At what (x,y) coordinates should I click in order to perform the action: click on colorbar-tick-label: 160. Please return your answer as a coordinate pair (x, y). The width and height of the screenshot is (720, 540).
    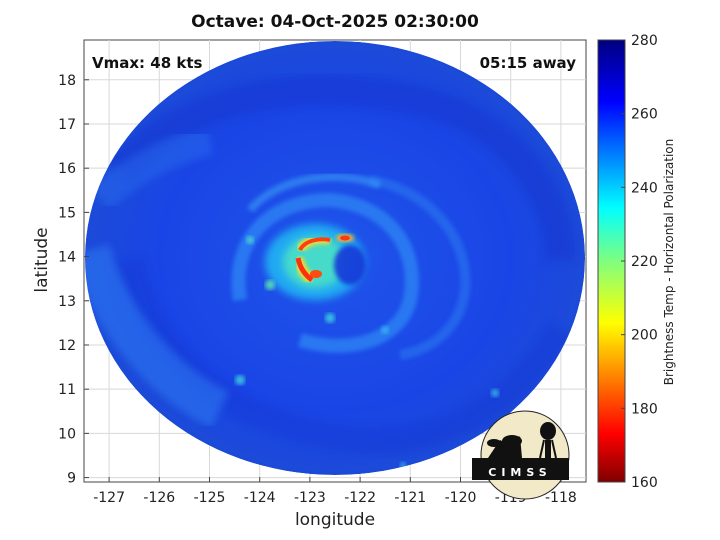
    Looking at the image, I should click on (644, 483).